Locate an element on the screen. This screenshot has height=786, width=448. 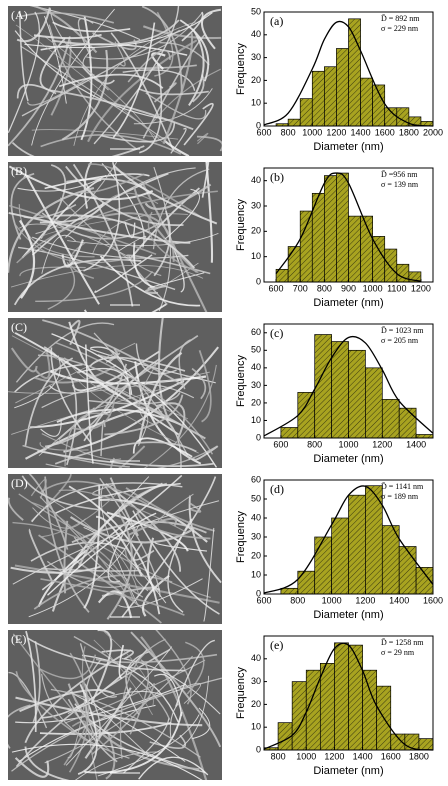
panel-label: (d) is located at coordinates (277, 489).